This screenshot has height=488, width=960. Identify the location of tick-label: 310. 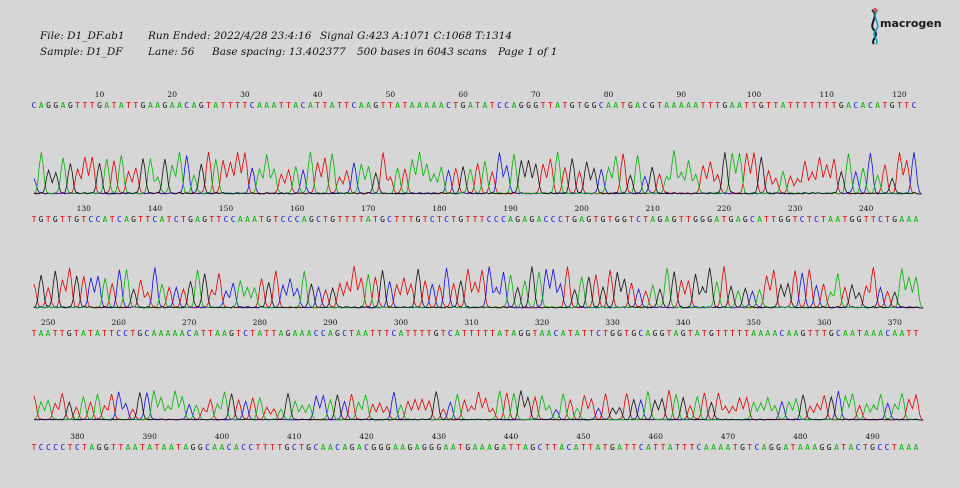
(471, 322).